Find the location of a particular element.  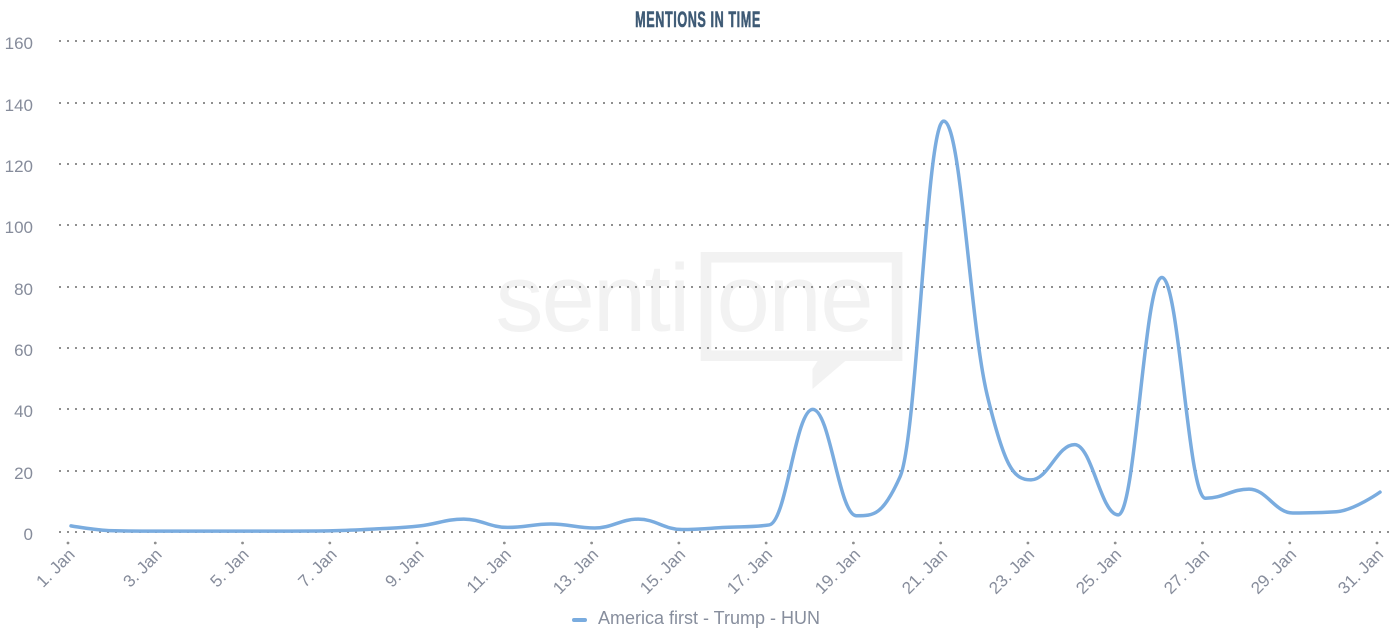

svg-text: one is located at coordinates (795, 298).